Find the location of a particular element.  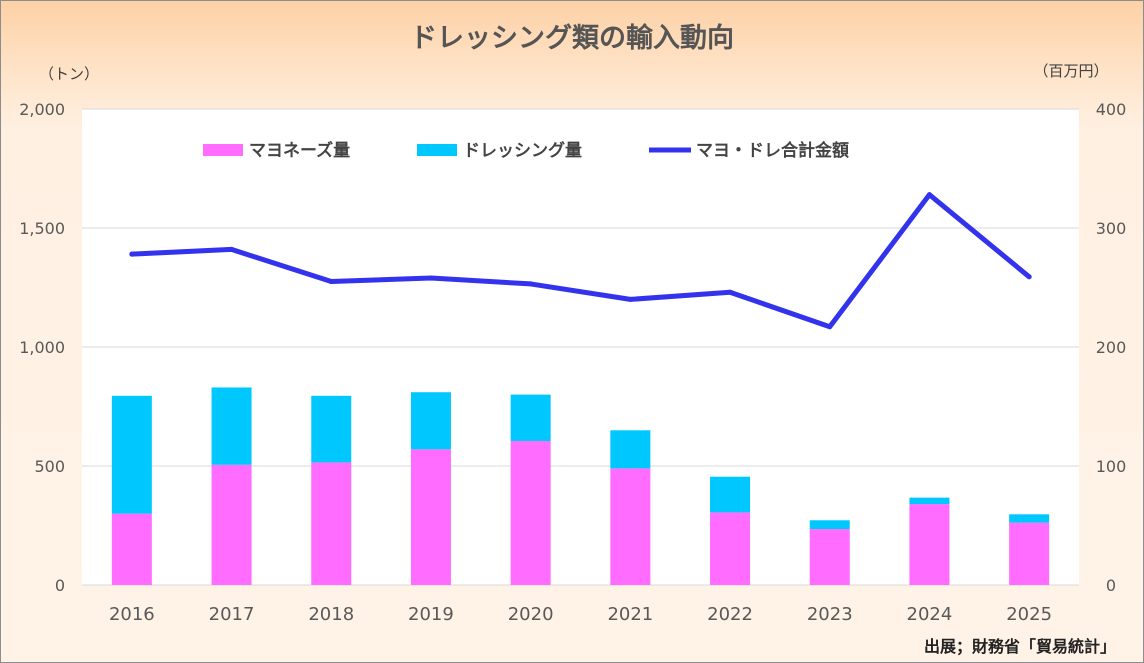

x-tick-label: 2023 is located at coordinates (830, 614).